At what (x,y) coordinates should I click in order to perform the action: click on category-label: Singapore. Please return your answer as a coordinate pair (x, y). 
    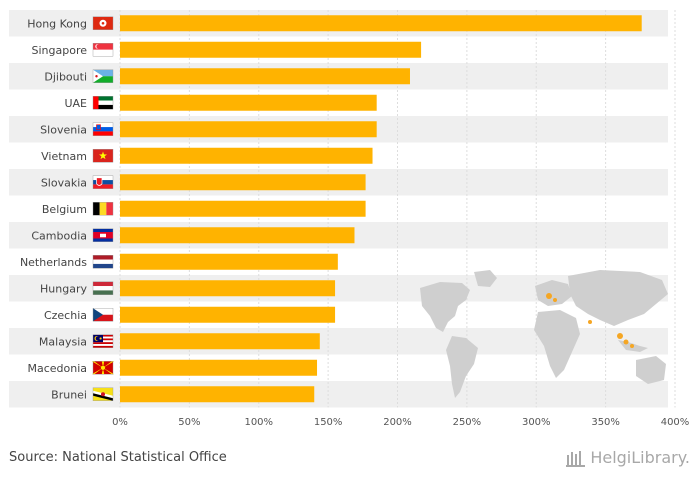
    Looking at the image, I should click on (60, 50).